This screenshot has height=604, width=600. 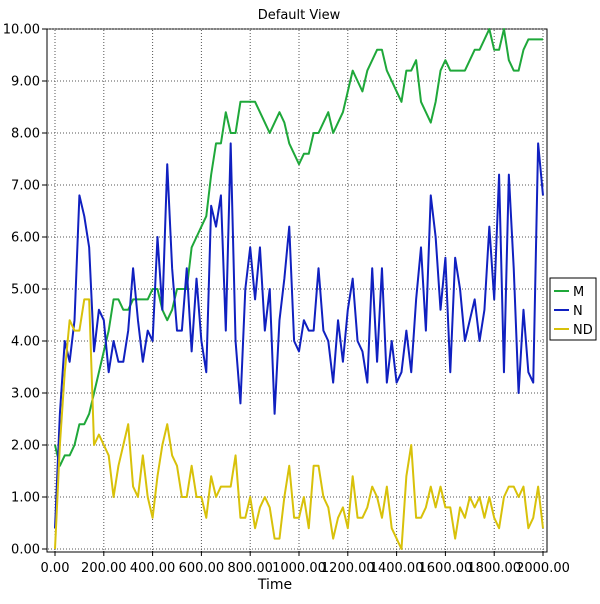 What do you see at coordinates (494, 568) in the screenshot?
I see `x-tick-label: 1800.00` at bounding box center [494, 568].